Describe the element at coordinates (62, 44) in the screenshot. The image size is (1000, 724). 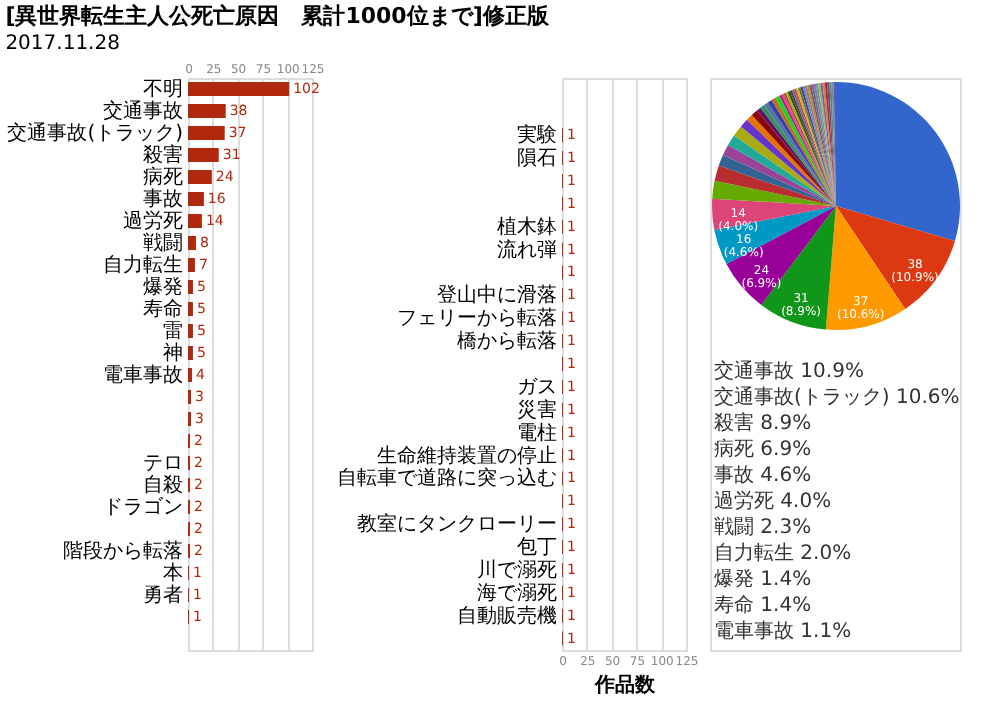
I see `chart-subtitle: 2017.11.28` at that location.